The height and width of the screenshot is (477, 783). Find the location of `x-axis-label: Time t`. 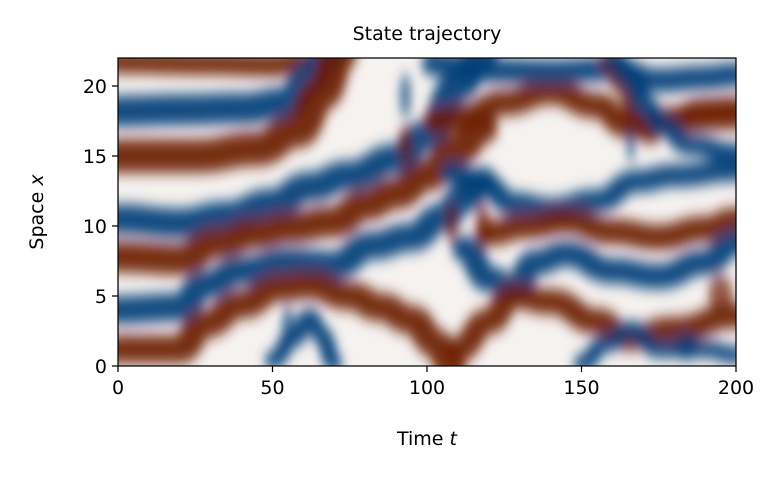

x-axis-label: Time t is located at coordinates (427, 439).